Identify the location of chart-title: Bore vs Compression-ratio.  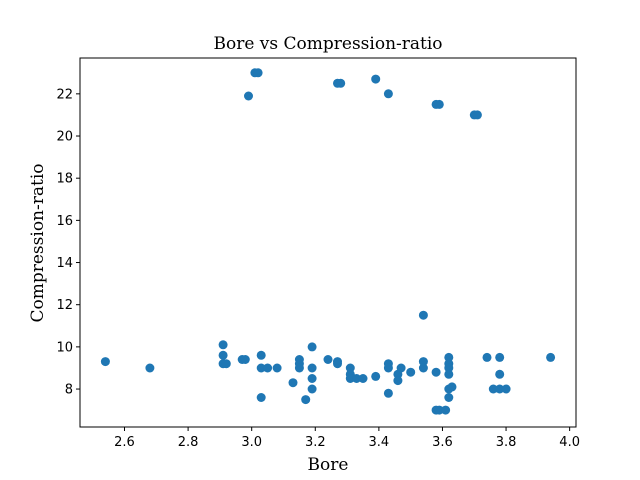
(327, 44).